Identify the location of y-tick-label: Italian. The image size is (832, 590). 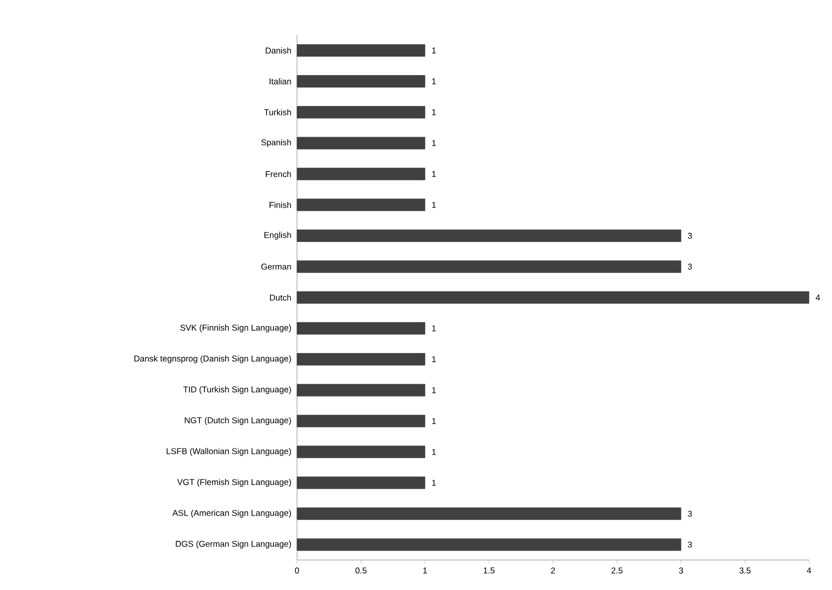
(280, 81).